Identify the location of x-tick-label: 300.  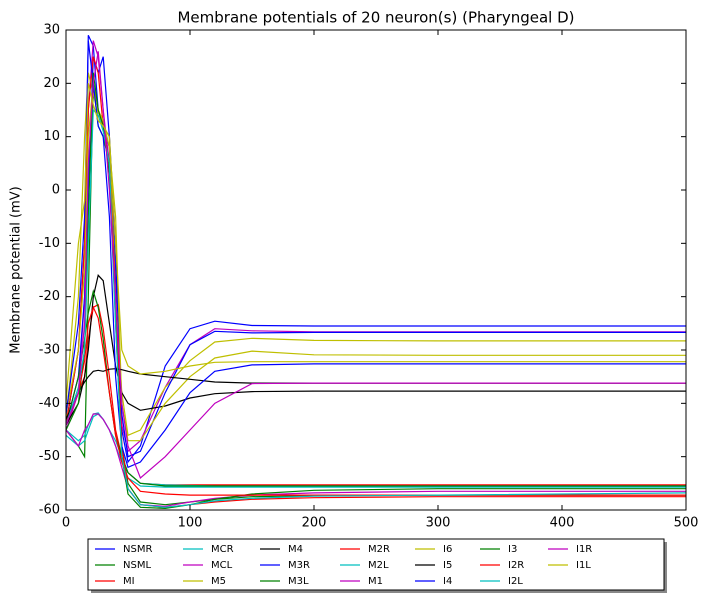
(438, 523).